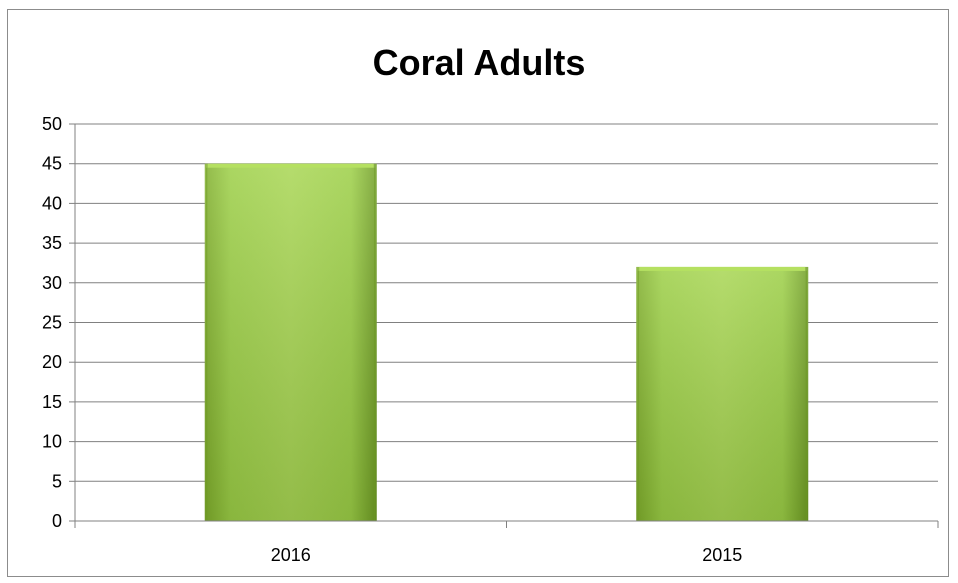 The width and height of the screenshot is (958, 583). What do you see at coordinates (291, 555) in the screenshot?
I see `x-tick-label: 2016` at bounding box center [291, 555].